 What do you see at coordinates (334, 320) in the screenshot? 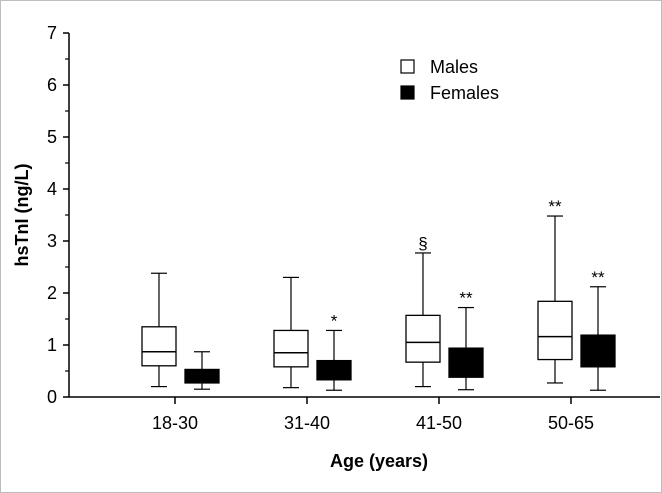
I see `significance-marker: *` at bounding box center [334, 320].